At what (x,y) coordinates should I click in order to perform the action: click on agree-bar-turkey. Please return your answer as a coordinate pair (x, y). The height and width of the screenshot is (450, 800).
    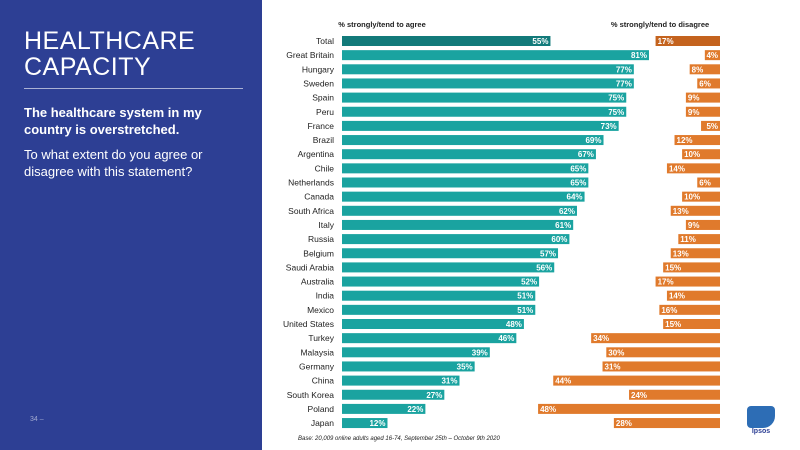
    Looking at the image, I should click on (429, 338).